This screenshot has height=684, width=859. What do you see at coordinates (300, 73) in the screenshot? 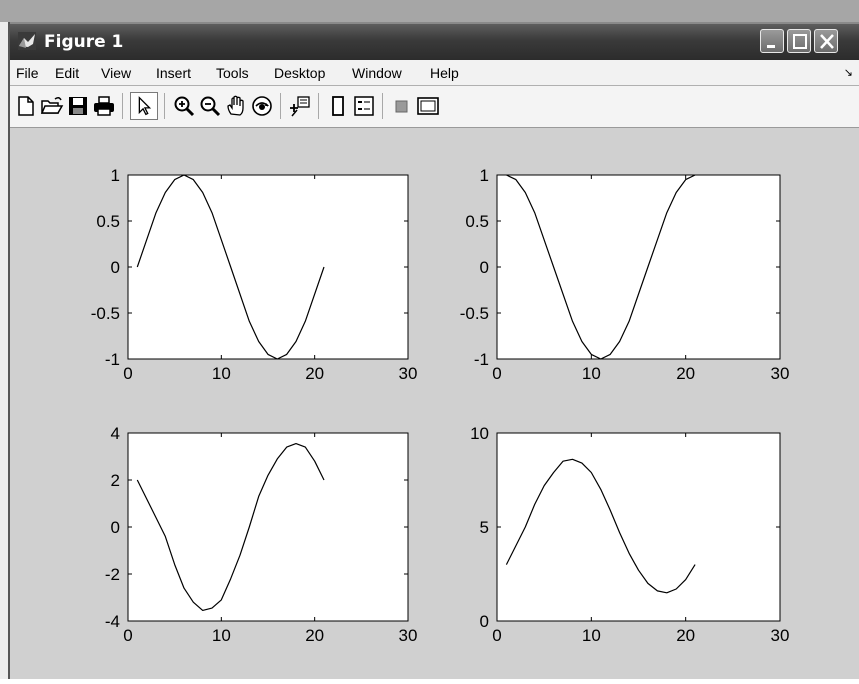
I see `menu-desktop: Desktop` at bounding box center [300, 73].